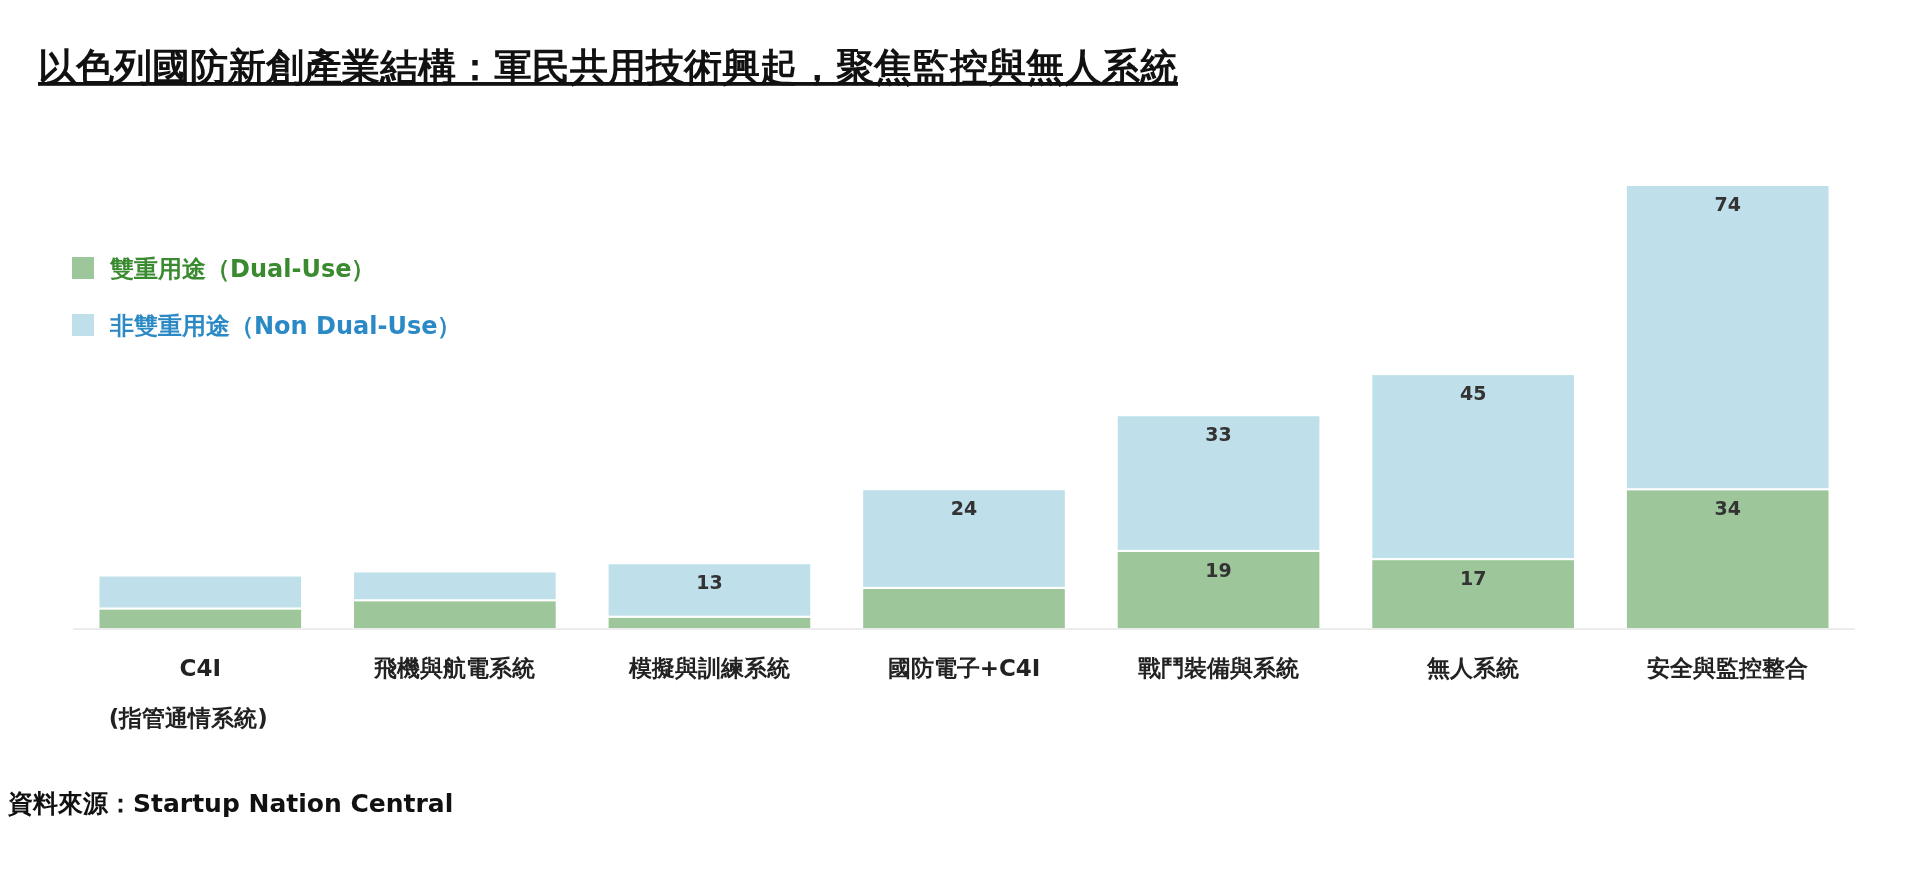  I want to click on data-label: 34, so click(1727, 508).